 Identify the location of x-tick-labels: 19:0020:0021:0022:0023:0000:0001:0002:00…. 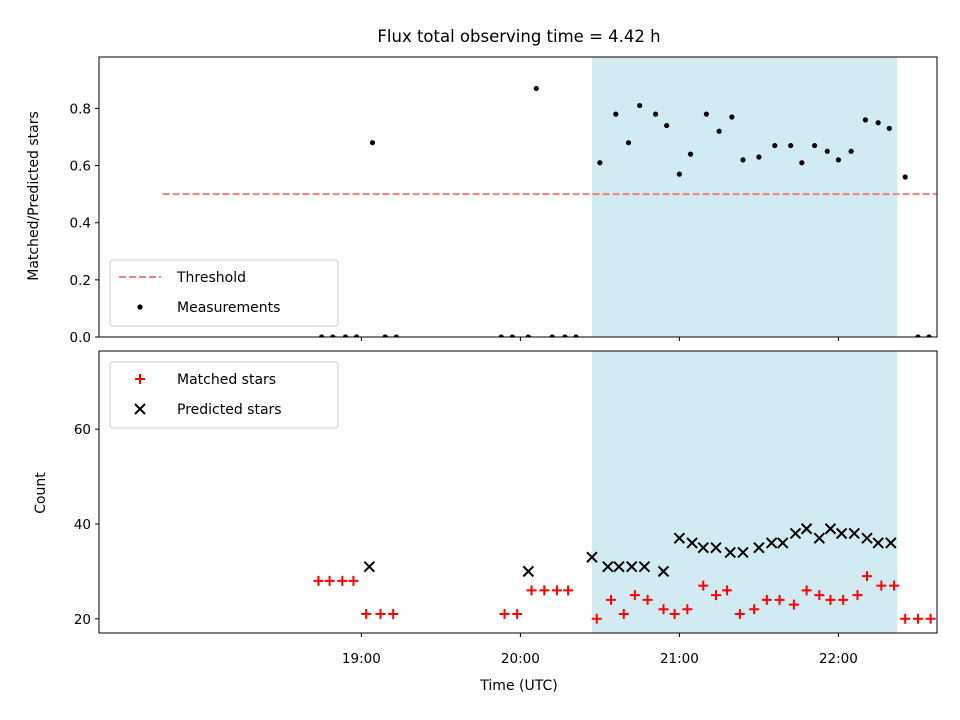
(600, 659).